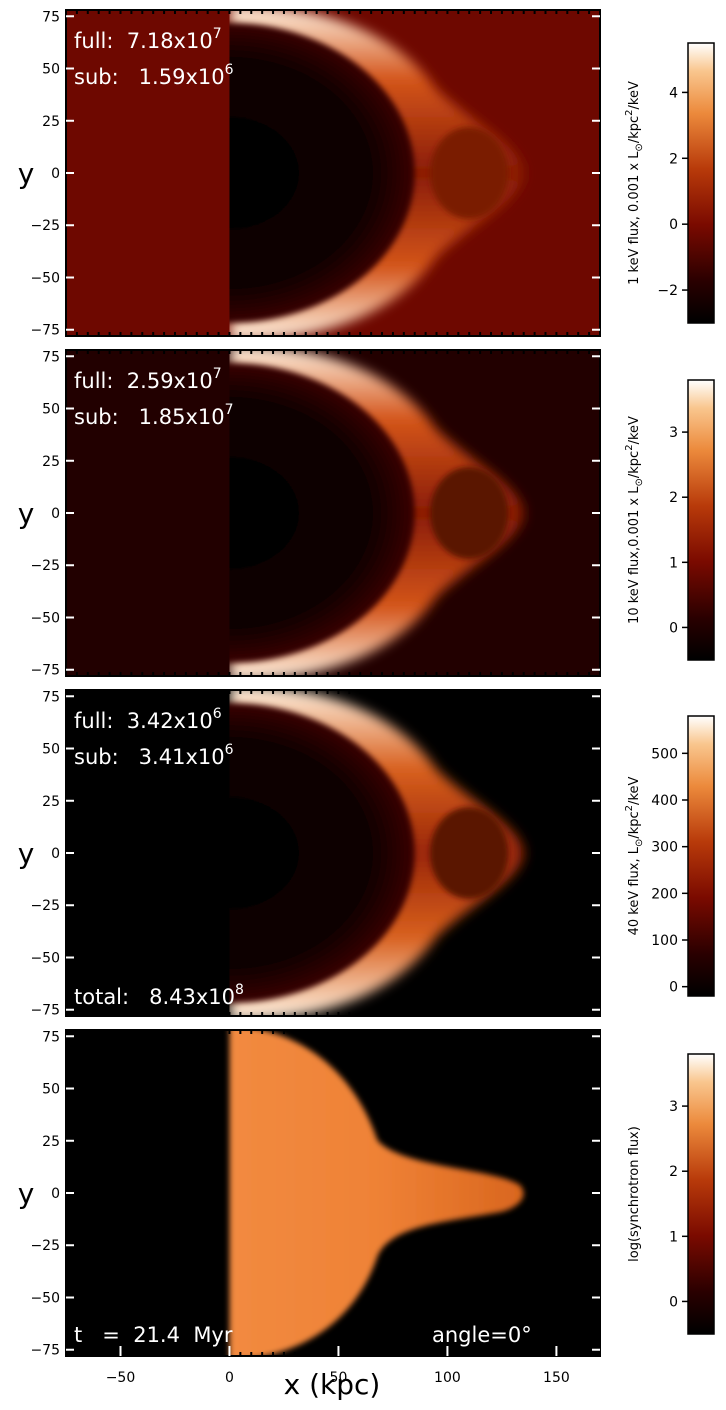  Describe the element at coordinates (148, 379) in the screenshot. I see `full-flux-annotation: full: 2.59x107` at that location.